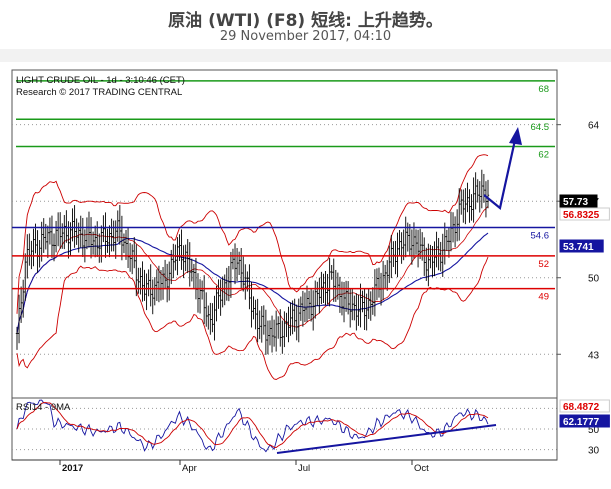 The image size is (611, 489). Describe the element at coordinates (543, 264) in the screenshot. I see `level-label: 52` at that location.